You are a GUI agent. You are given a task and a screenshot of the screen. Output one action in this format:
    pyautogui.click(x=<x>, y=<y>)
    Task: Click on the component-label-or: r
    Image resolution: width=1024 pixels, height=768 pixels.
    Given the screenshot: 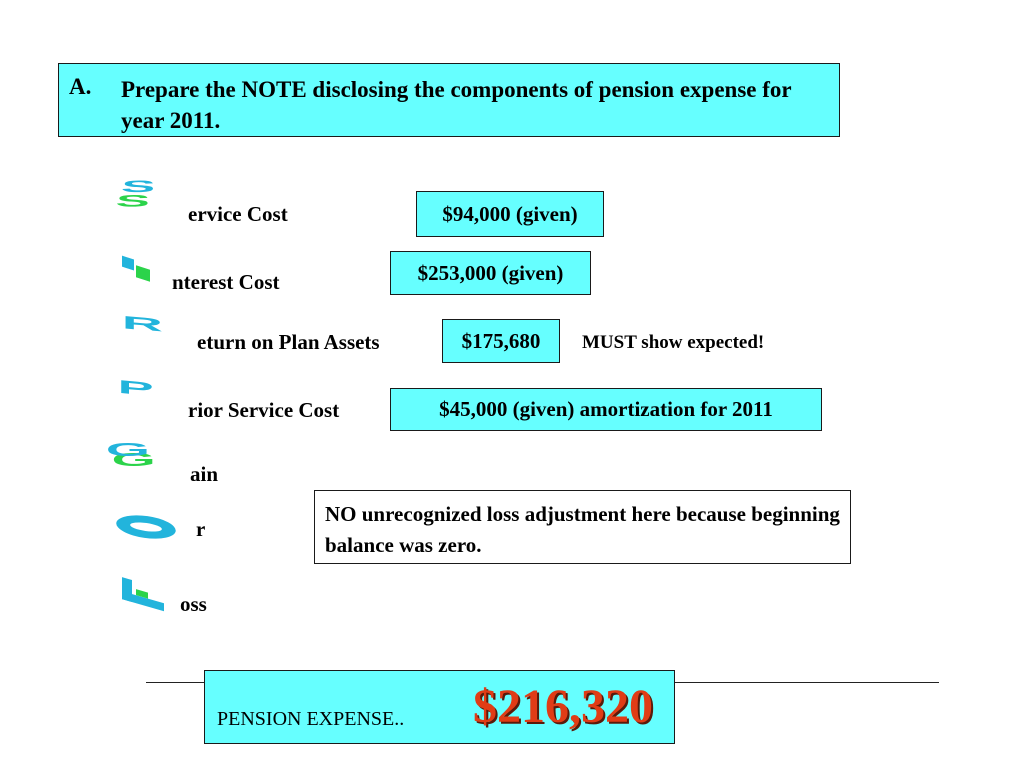 What is the action you would take?
    pyautogui.click(x=201, y=529)
    